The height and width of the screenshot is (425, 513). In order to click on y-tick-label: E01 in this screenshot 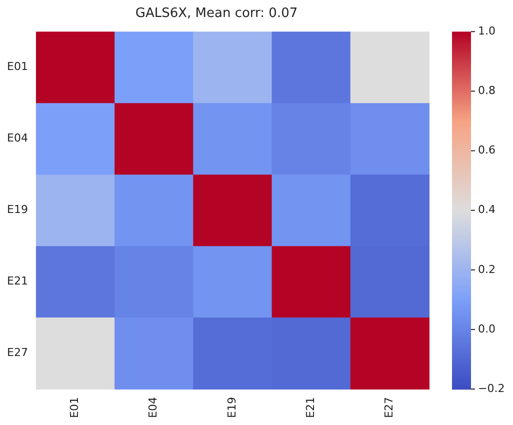, I will do `click(17, 67)`.